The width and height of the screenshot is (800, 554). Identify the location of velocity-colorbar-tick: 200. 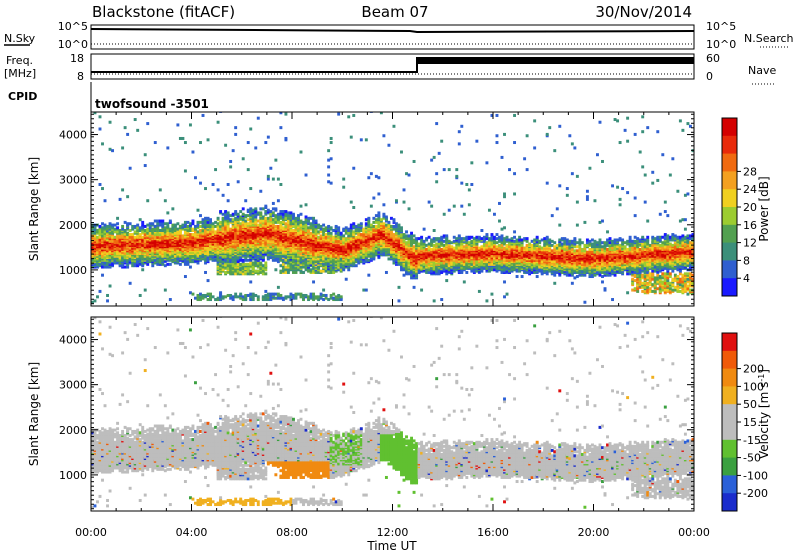
(753, 369).